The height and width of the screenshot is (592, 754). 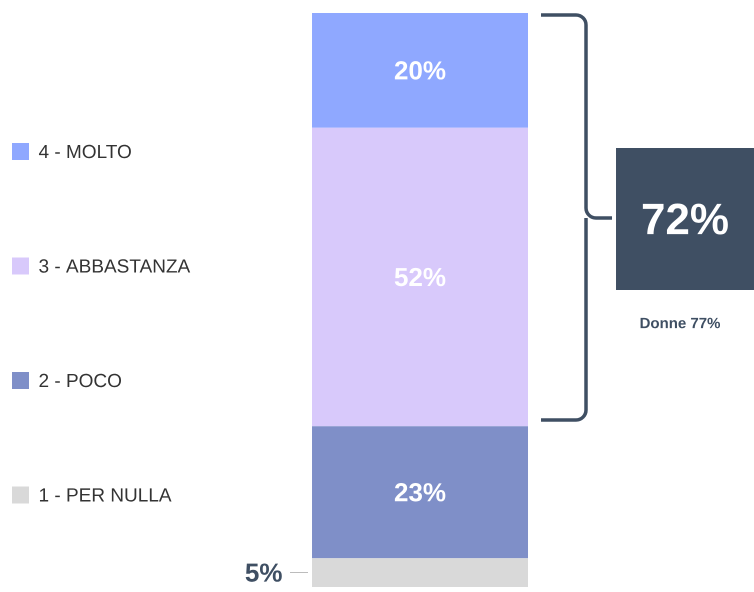 What do you see at coordinates (264, 572) in the screenshot?
I see `data-label: 5%` at bounding box center [264, 572].